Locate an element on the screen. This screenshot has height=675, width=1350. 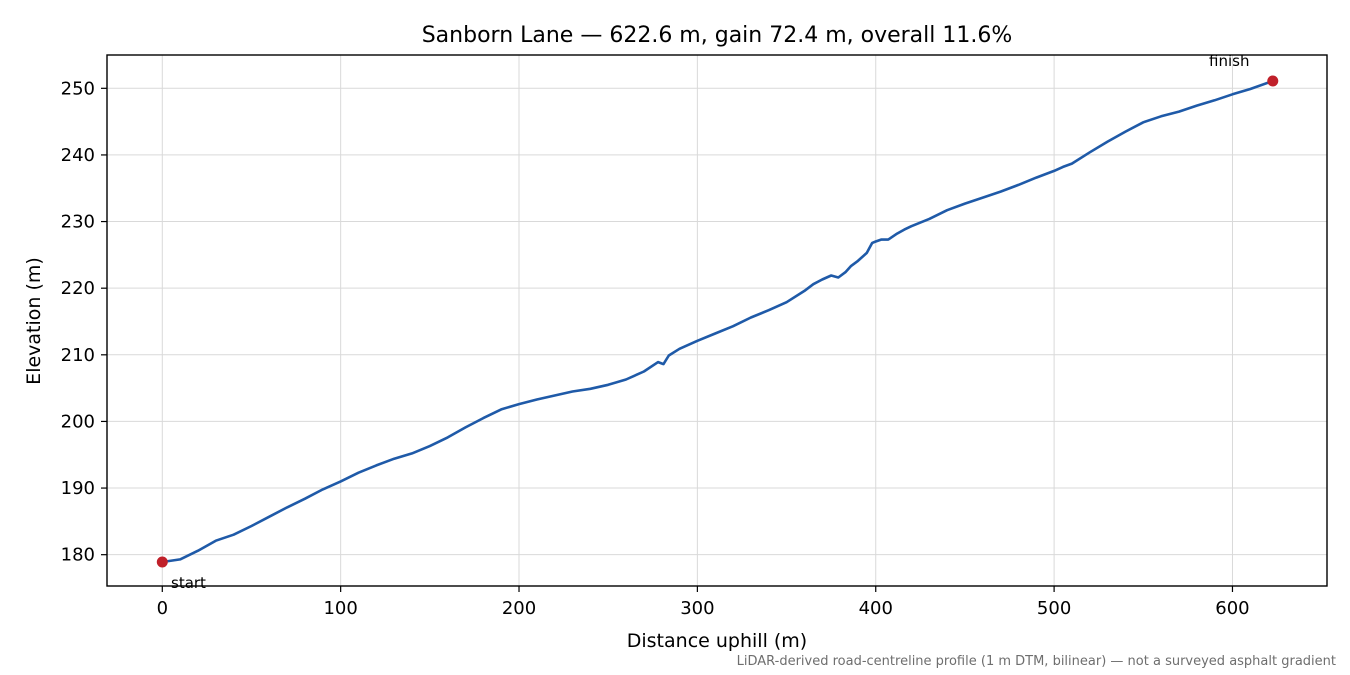
y-tick-label: 250 is located at coordinates (78, 88).